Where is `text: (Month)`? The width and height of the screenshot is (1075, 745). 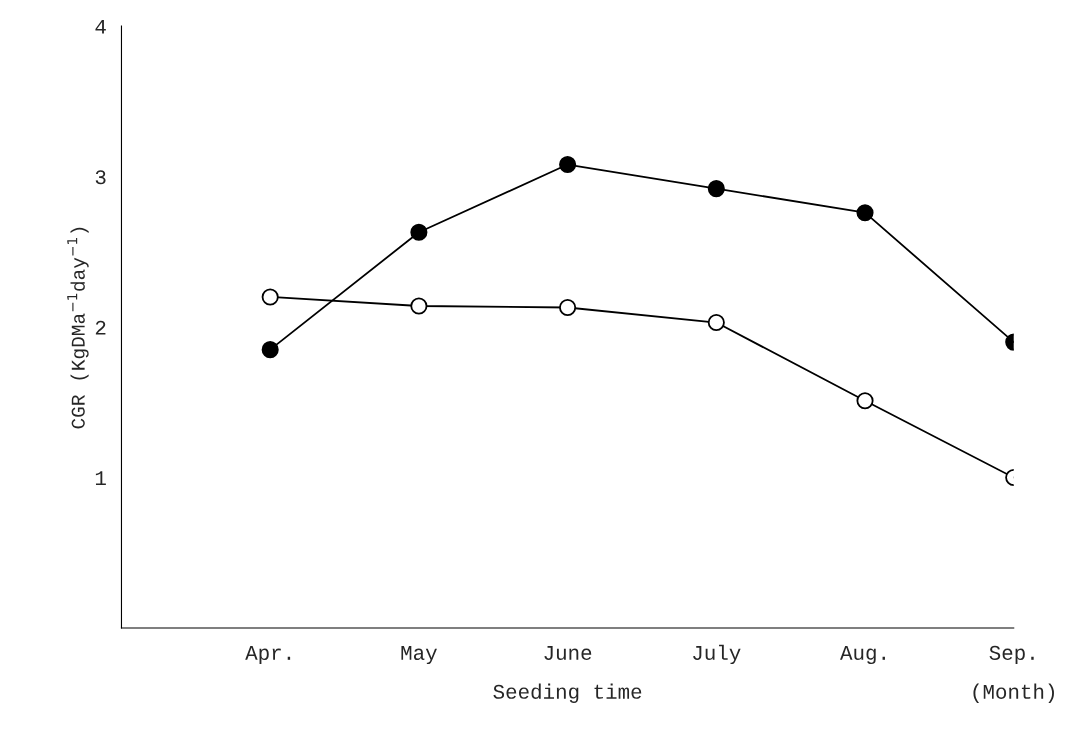 text: (Month) is located at coordinates (1013, 693).